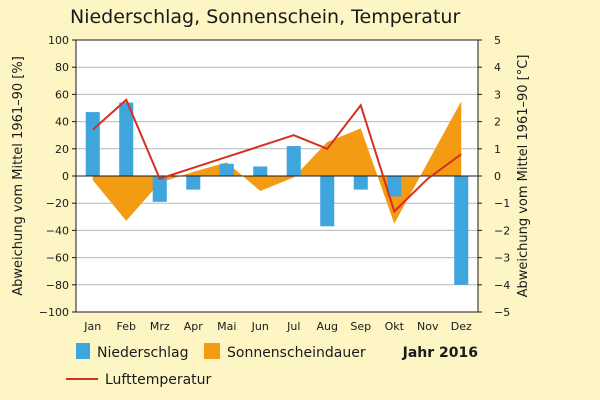  I want to click on x-tick-label: Dez, so click(461, 326).